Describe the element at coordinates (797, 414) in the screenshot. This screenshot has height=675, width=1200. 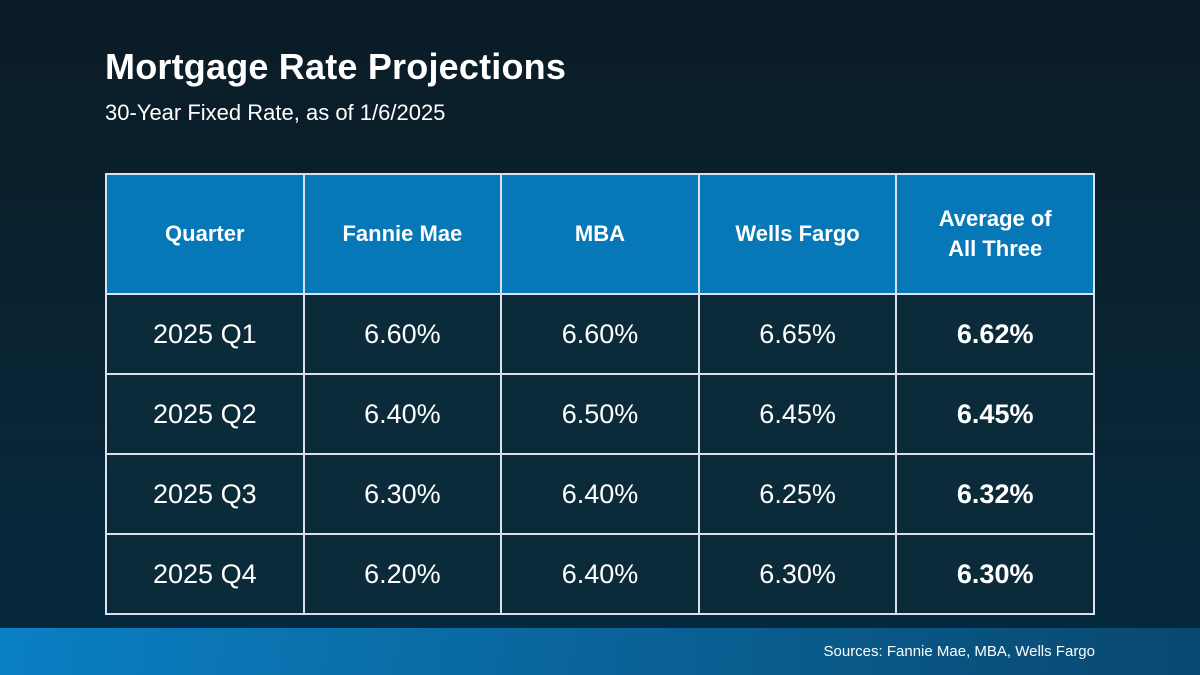
I see `wells-fargo-cell: 6.45%` at that location.